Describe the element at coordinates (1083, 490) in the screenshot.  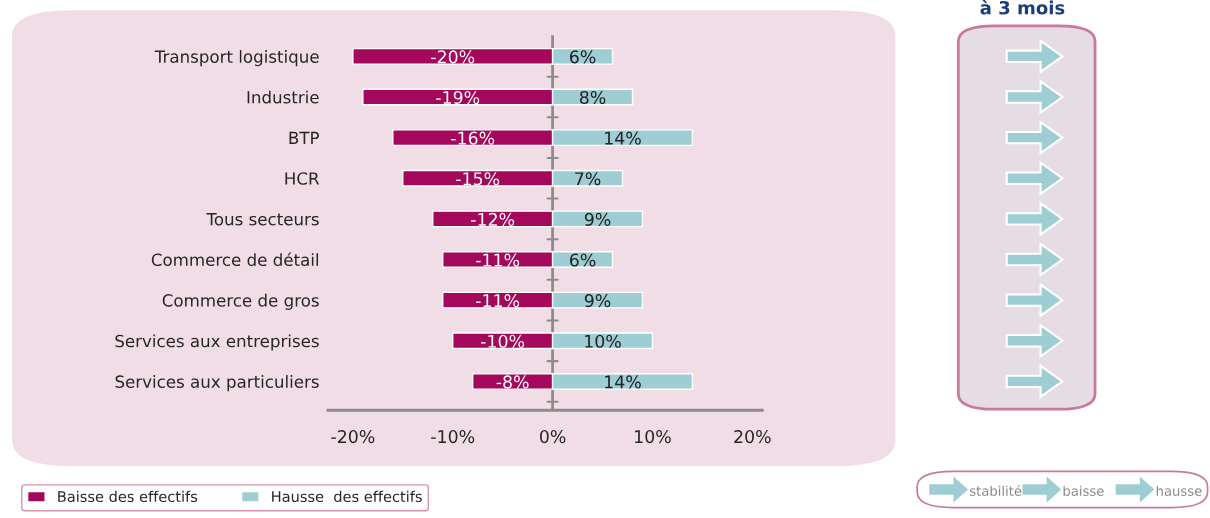
I see `text: baisse` at that location.